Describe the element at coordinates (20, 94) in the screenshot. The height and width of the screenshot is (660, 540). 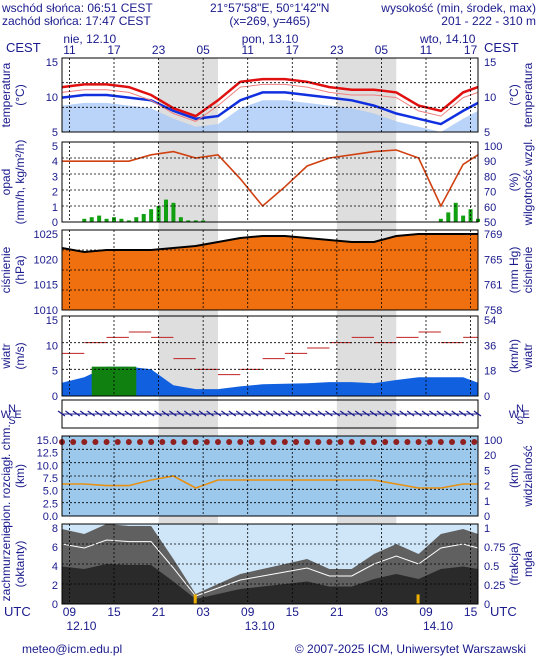
I see `temp-left-unit-line-0: (°C)` at that location.